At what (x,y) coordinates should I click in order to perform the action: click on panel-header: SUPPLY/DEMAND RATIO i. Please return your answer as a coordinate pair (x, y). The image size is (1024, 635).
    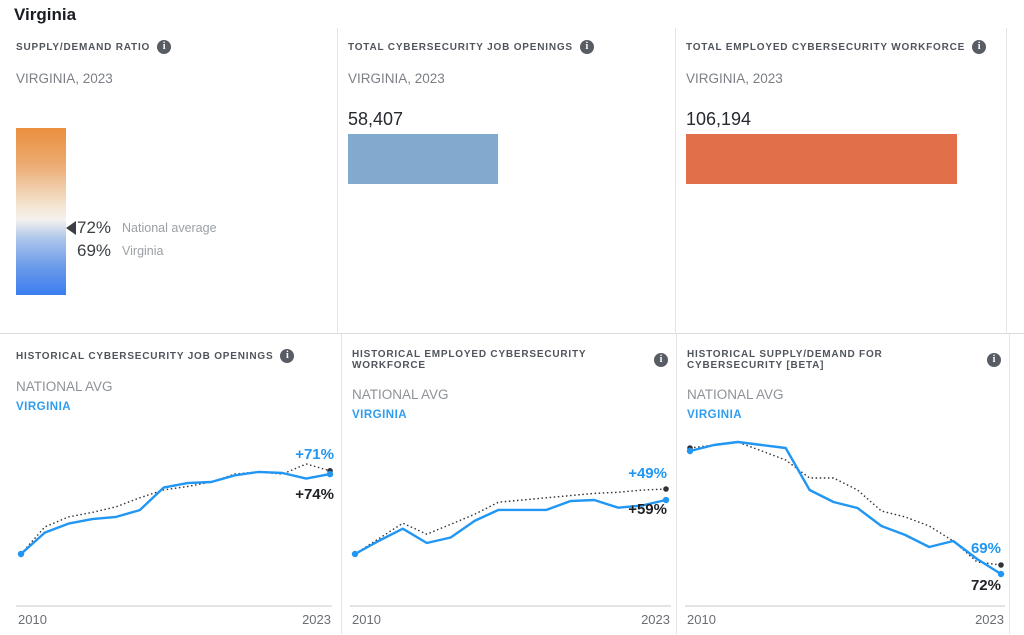
    Looking at the image, I should click on (172, 47).